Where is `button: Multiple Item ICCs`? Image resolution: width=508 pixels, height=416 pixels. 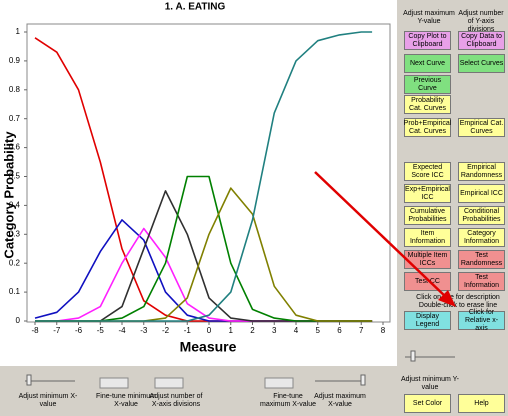
button: Multiple Item ICCs is located at coordinates (427, 259).